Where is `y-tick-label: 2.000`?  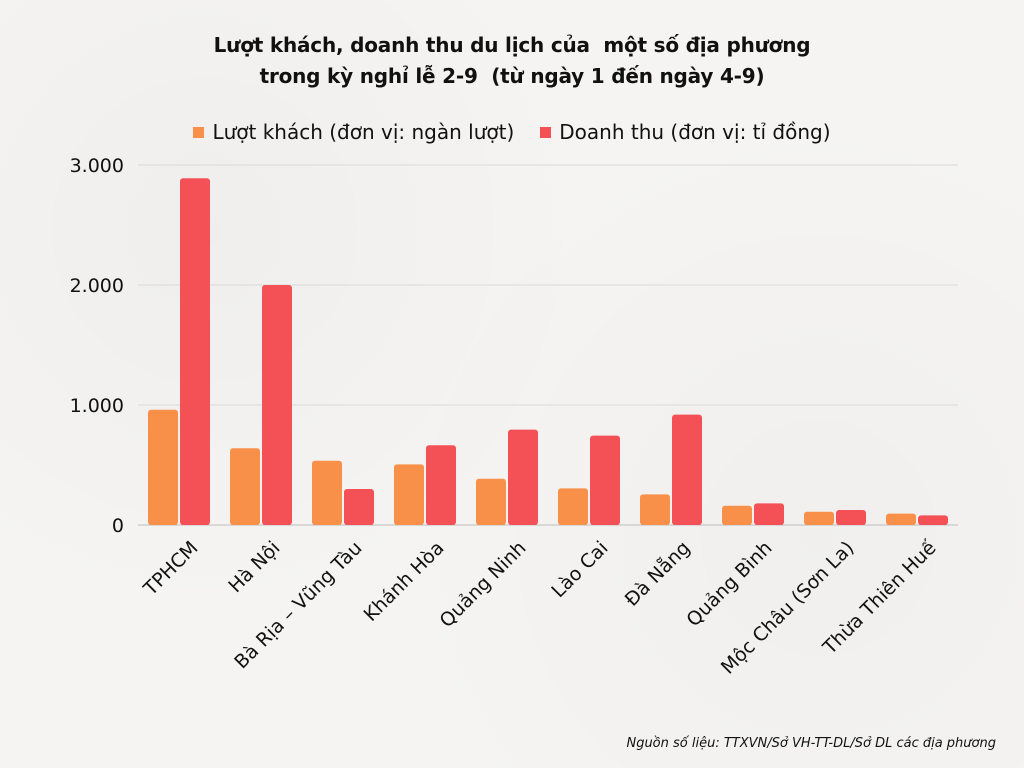
y-tick-label: 2.000 is located at coordinates (97, 286).